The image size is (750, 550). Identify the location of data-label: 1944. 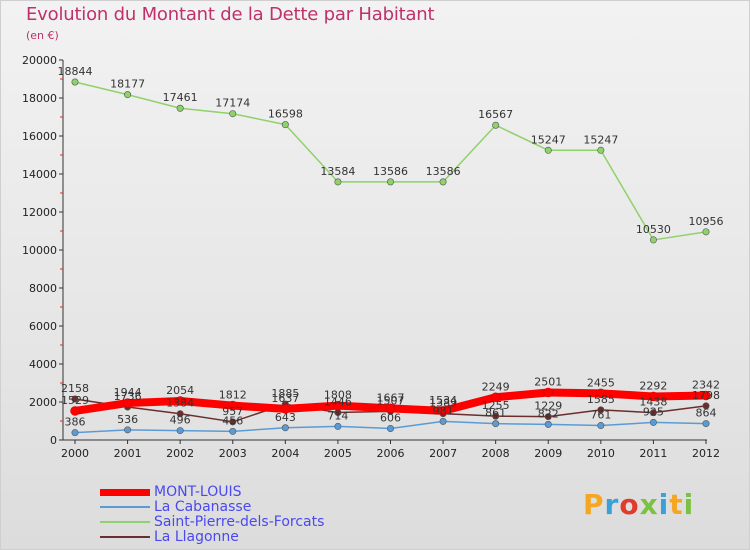
(128, 392).